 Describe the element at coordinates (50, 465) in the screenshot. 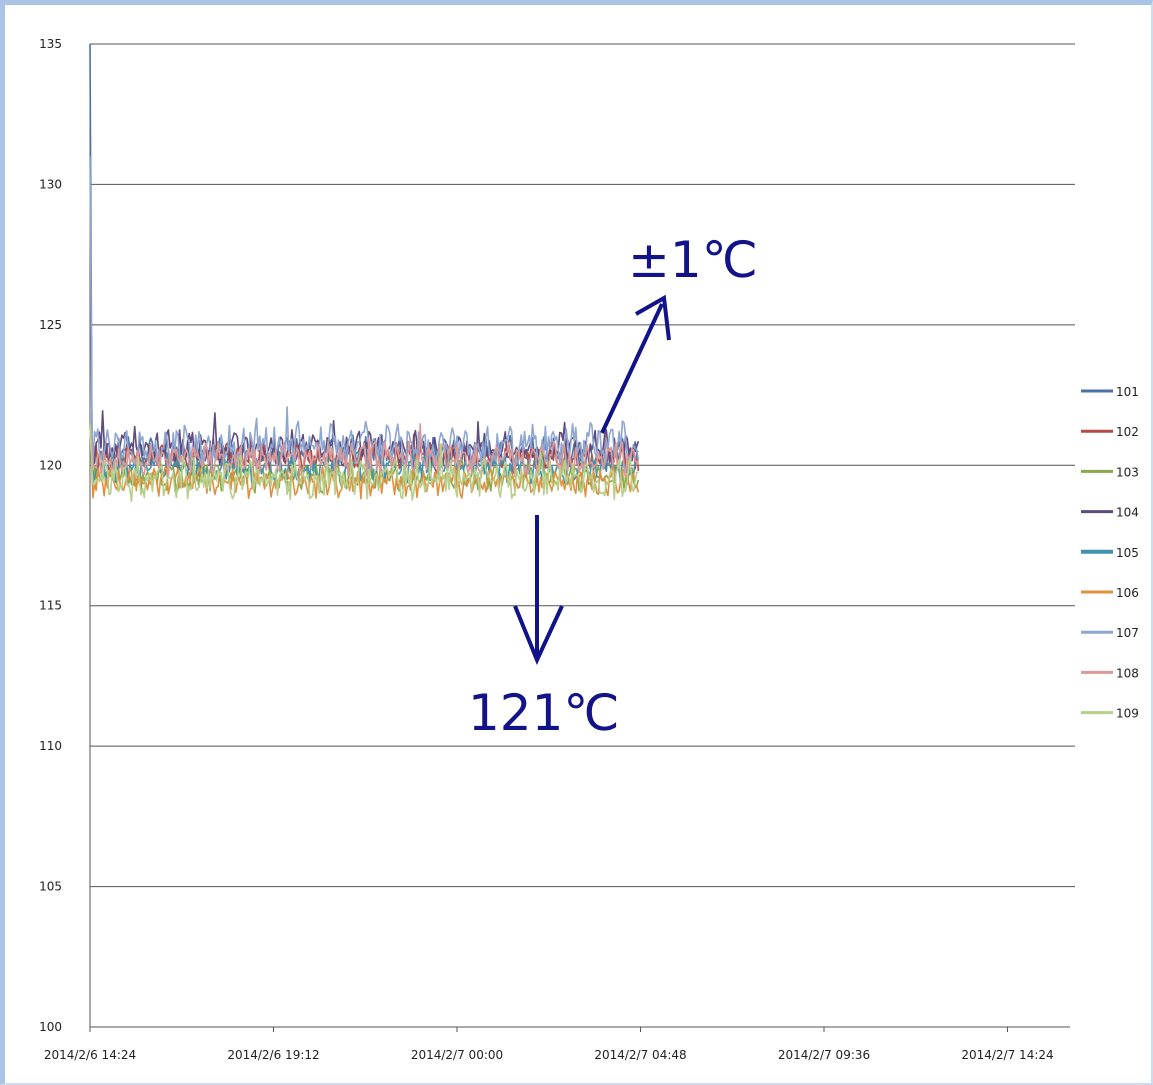

I see `y-tick-label: 120` at that location.